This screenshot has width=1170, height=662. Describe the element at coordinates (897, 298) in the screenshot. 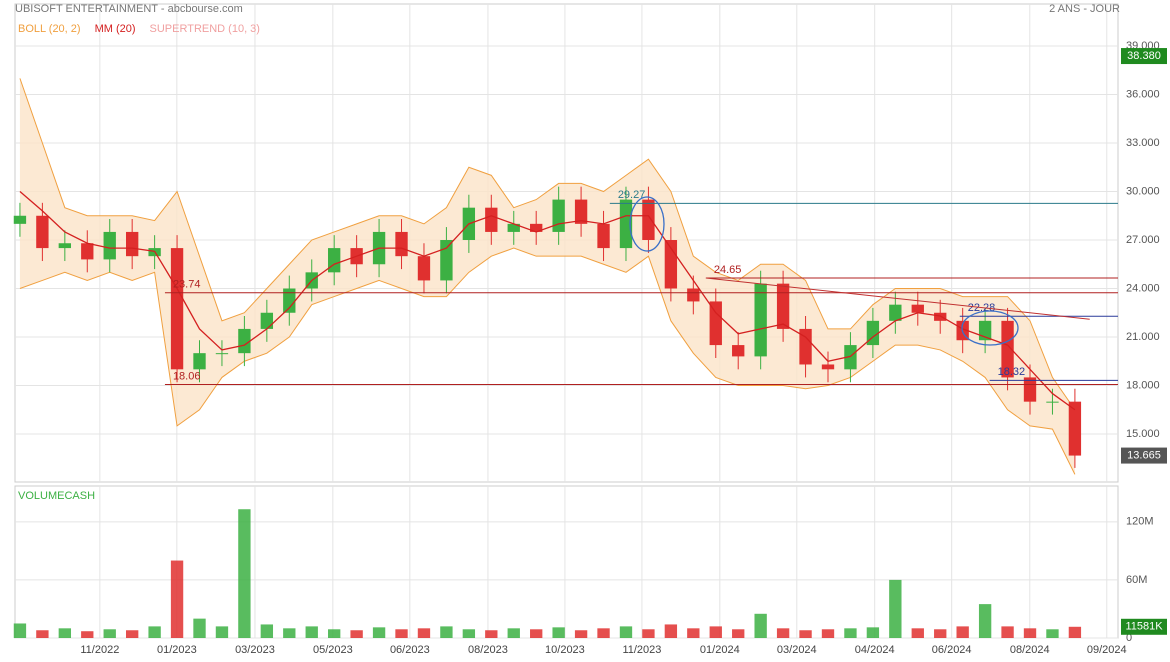

I see `trend-line` at that location.